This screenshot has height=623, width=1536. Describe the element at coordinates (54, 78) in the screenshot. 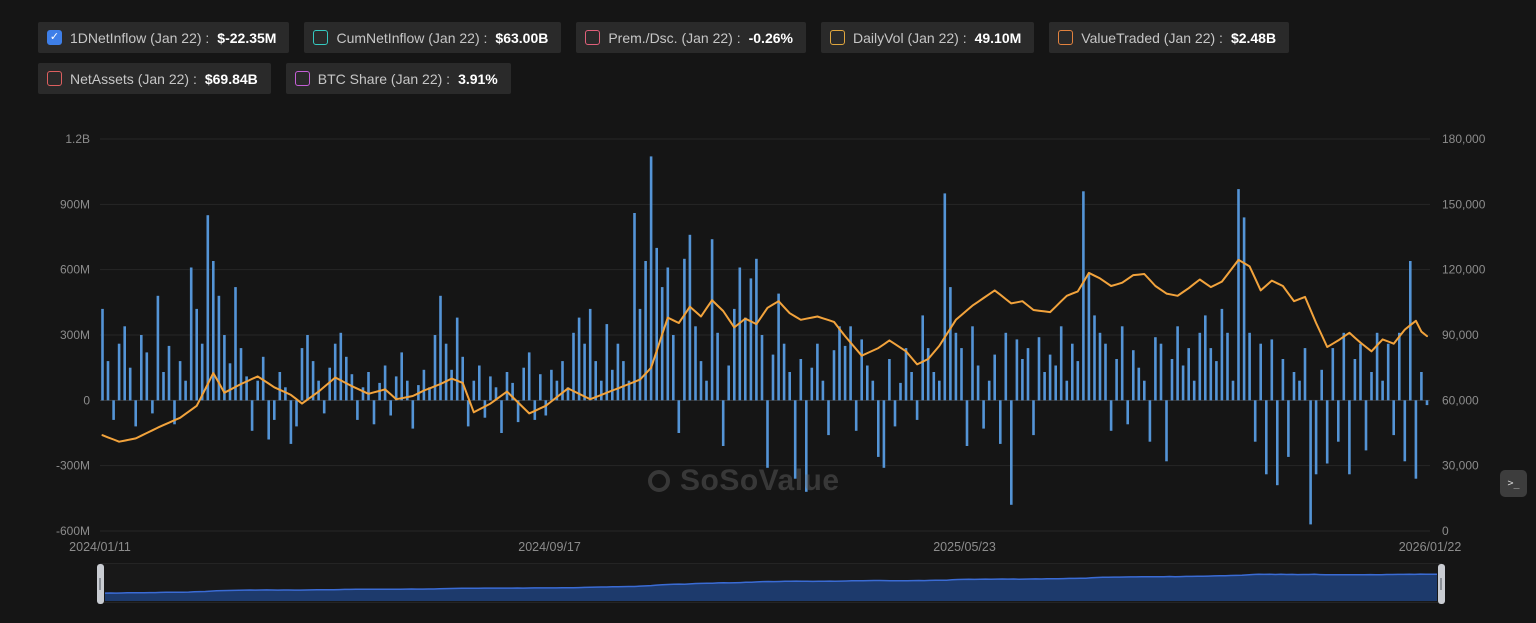

I see `checkbox-netassets-icon` at that location.